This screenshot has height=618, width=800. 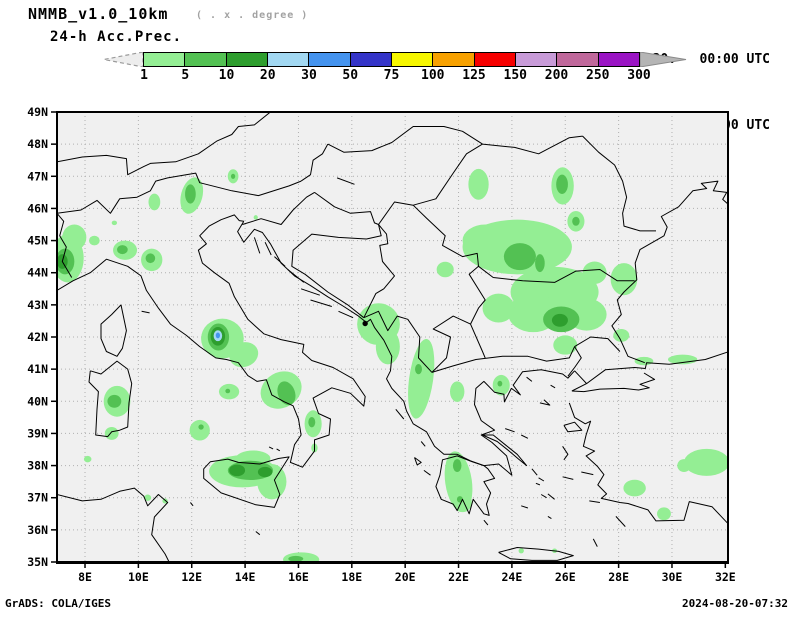 I want to click on colorbar-tick-label: 300, so click(x=639, y=75).